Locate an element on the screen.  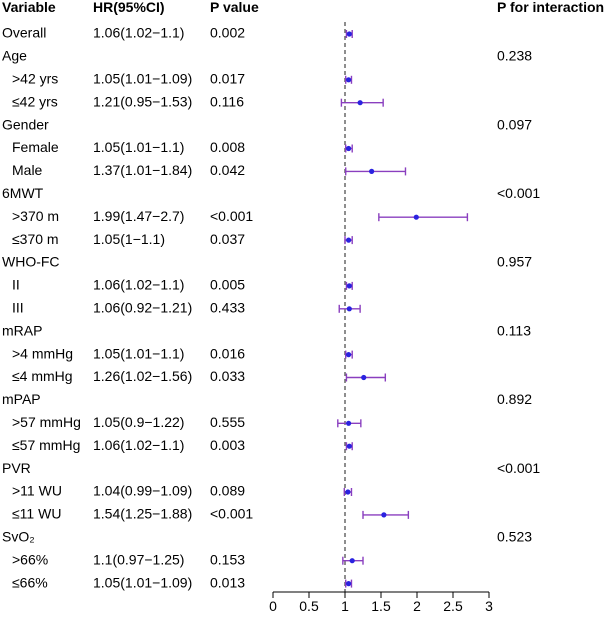
group-label: WHO-FC is located at coordinates (31, 262).